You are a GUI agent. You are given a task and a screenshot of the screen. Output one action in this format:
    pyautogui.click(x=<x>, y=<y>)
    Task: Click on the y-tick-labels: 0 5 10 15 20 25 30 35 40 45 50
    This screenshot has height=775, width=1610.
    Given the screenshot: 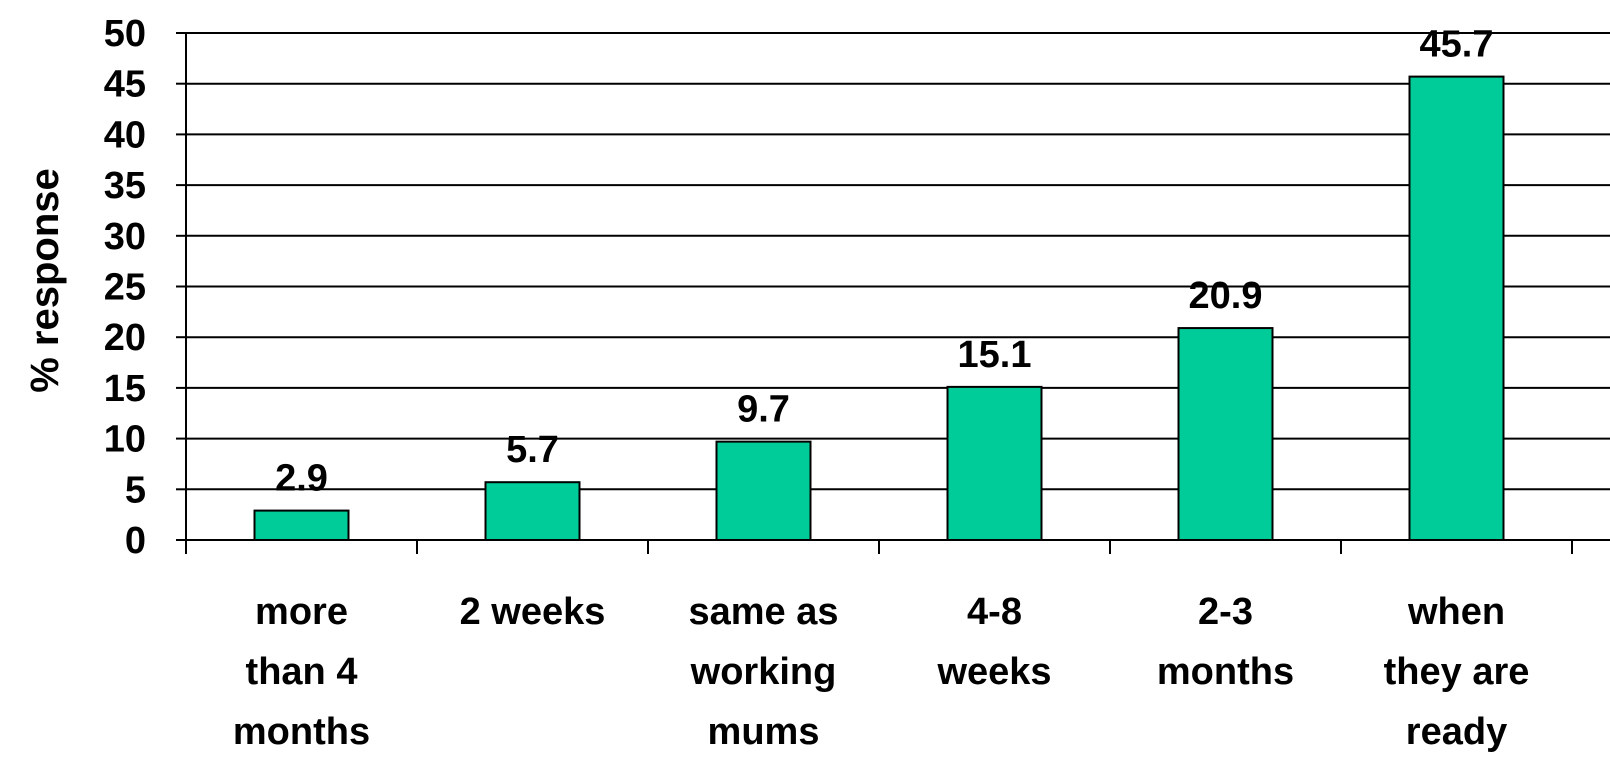 What is the action you would take?
    pyautogui.click(x=125, y=287)
    